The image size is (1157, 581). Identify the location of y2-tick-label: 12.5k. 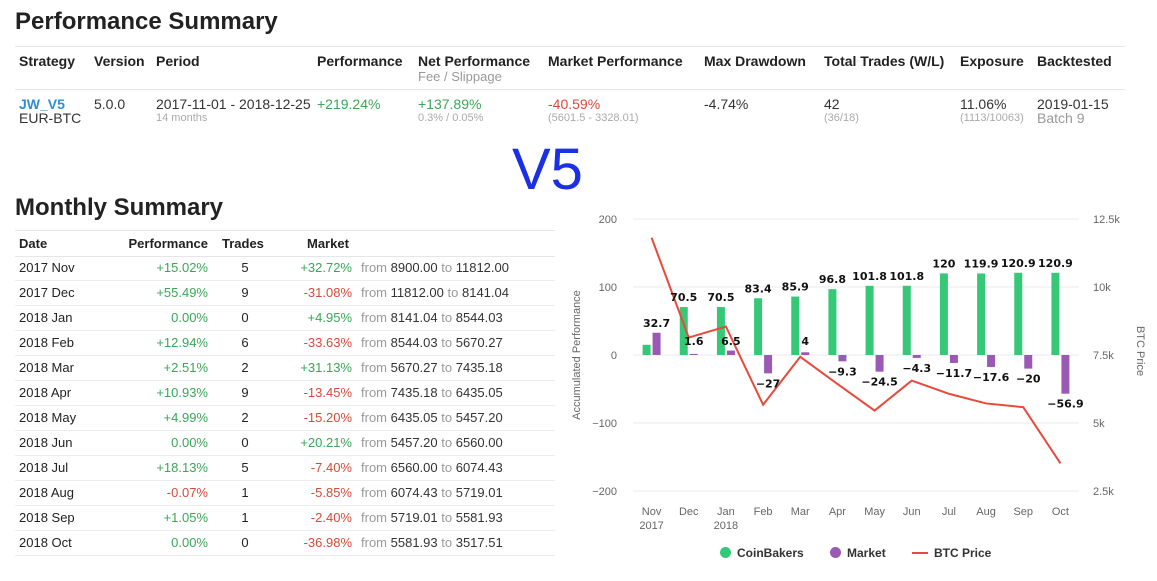
(1106, 220).